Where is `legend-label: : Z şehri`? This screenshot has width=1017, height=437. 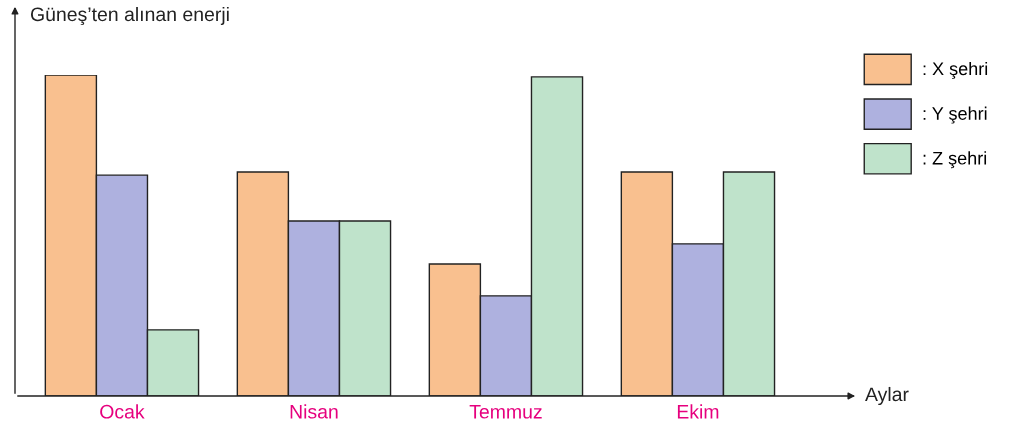 legend-label: : Z şehri is located at coordinates (955, 160).